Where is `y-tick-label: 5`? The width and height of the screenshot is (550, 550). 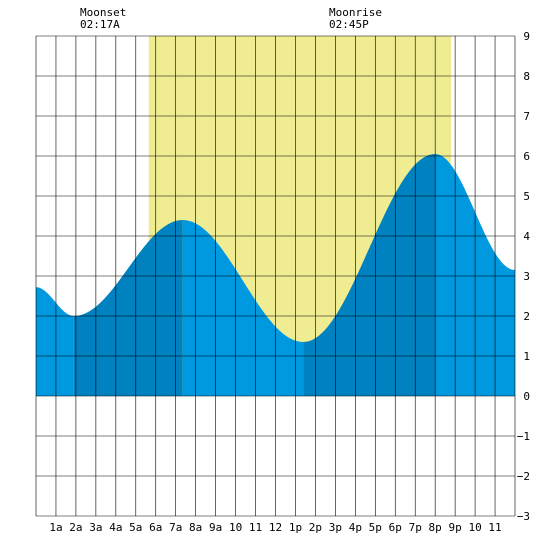 y-tick-label: 5 is located at coordinates (526, 196).